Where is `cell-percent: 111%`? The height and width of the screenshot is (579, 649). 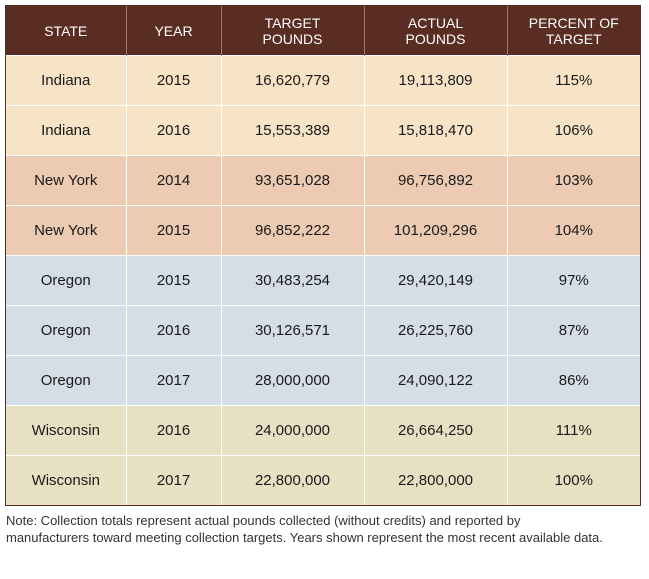
cell-percent: 111% is located at coordinates (573, 430).